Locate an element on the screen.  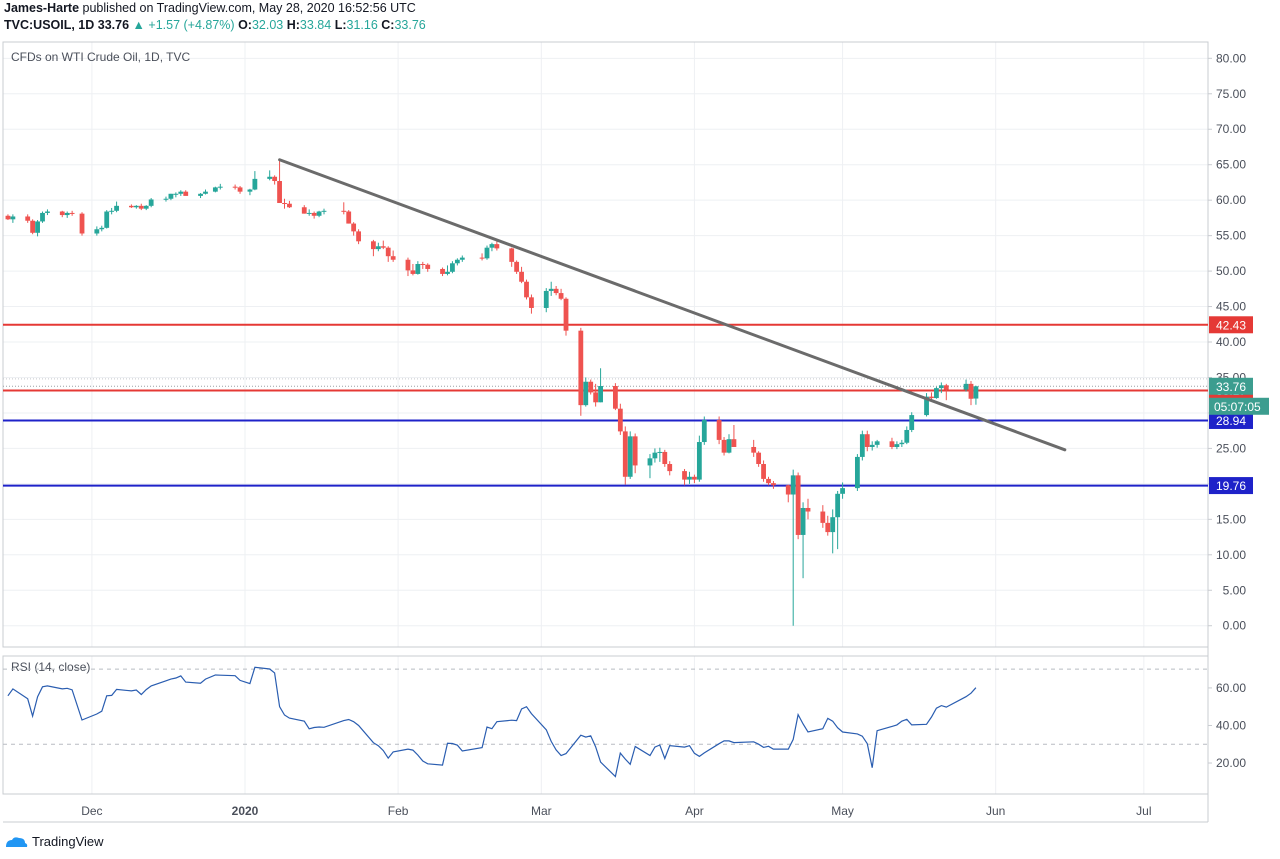
rsi-tick-label: 40.00 is located at coordinates (1231, 725).